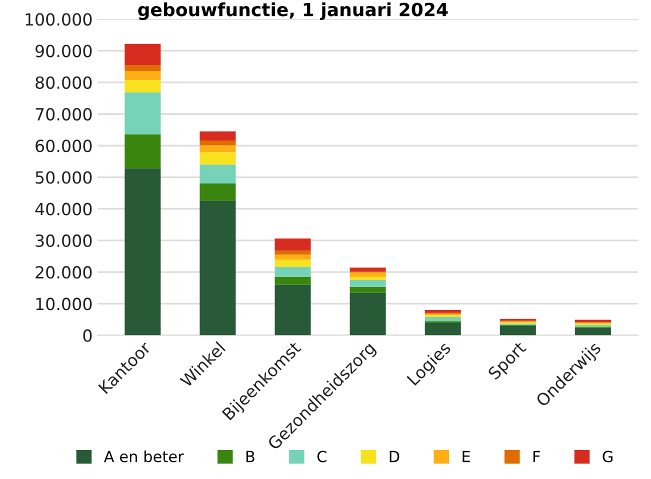  Describe the element at coordinates (64, 146) in the screenshot. I see `y-tick-label: 60.000` at that location.